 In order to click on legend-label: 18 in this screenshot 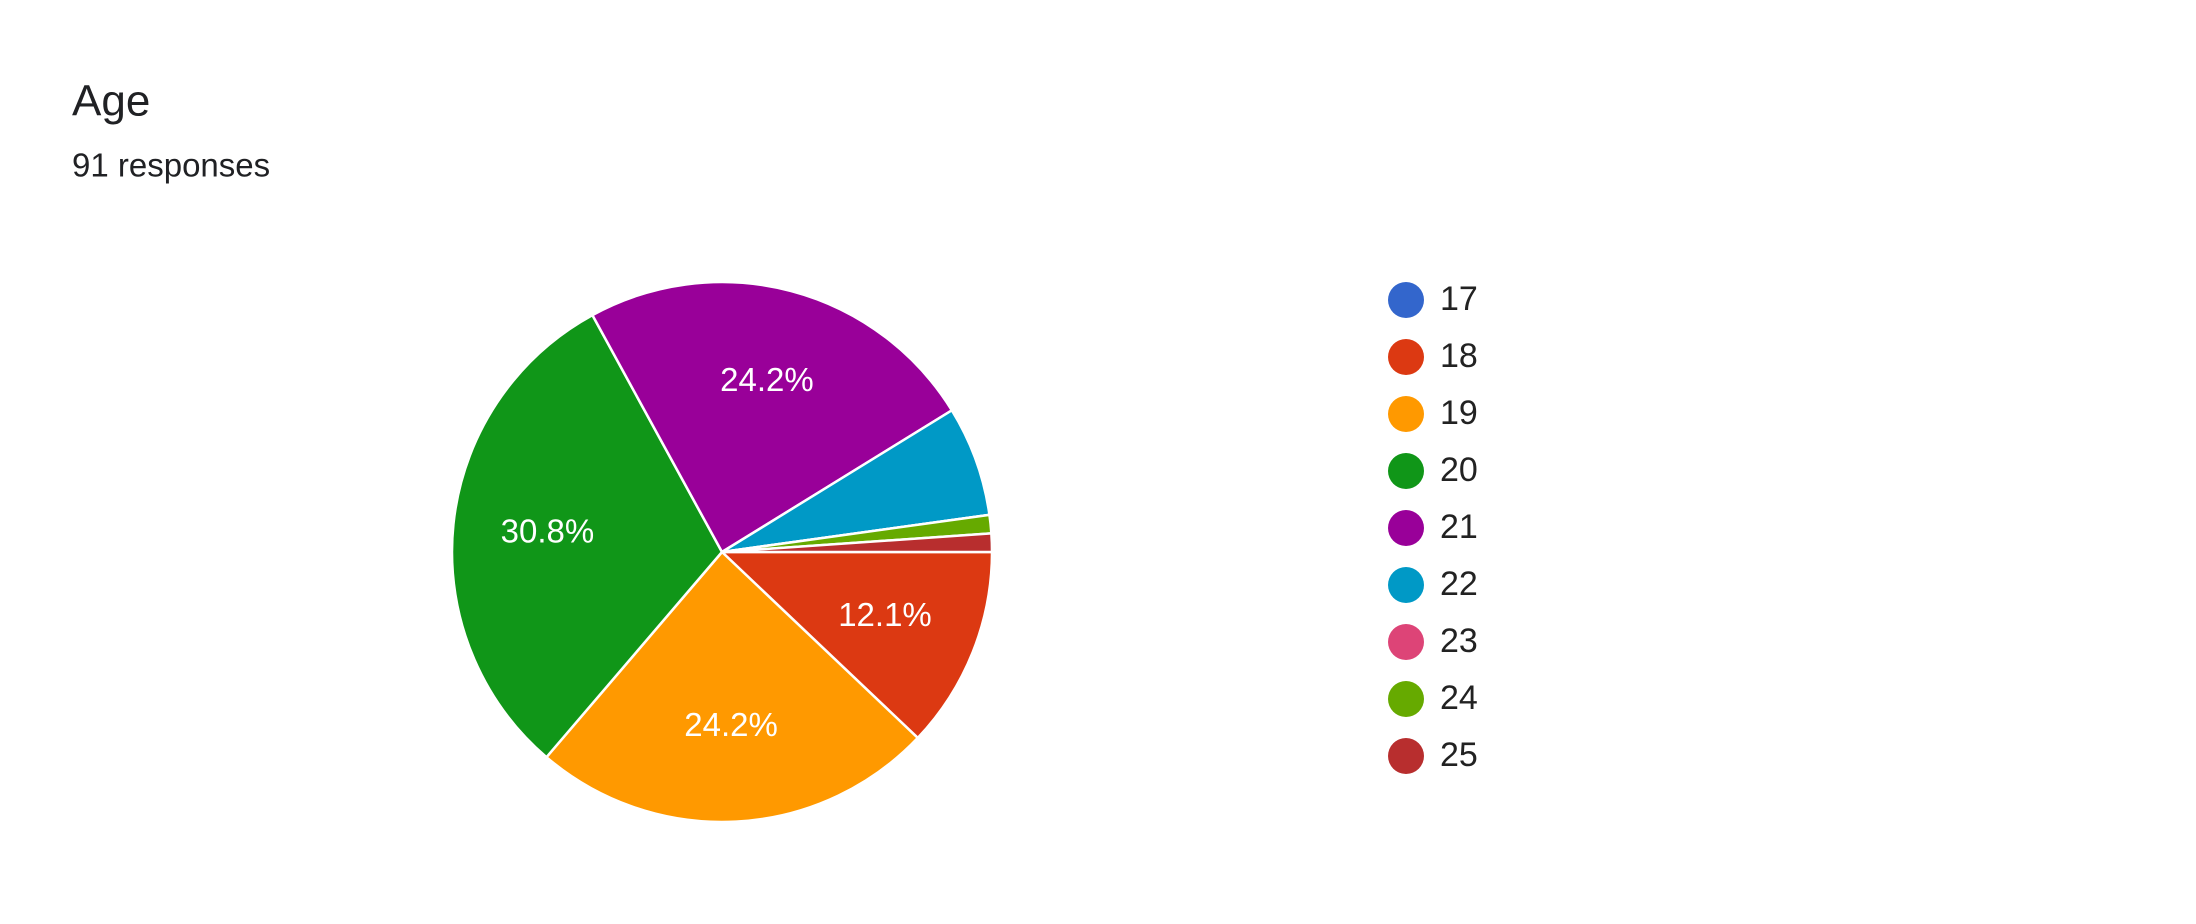, I will do `click(1459, 356)`.